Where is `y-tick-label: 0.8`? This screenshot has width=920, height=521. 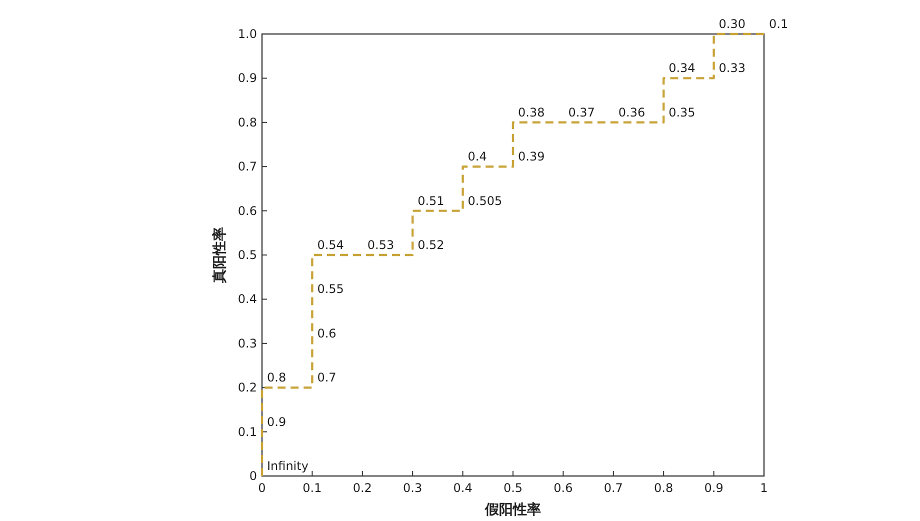 y-tick-label: 0.8 is located at coordinates (247, 122).